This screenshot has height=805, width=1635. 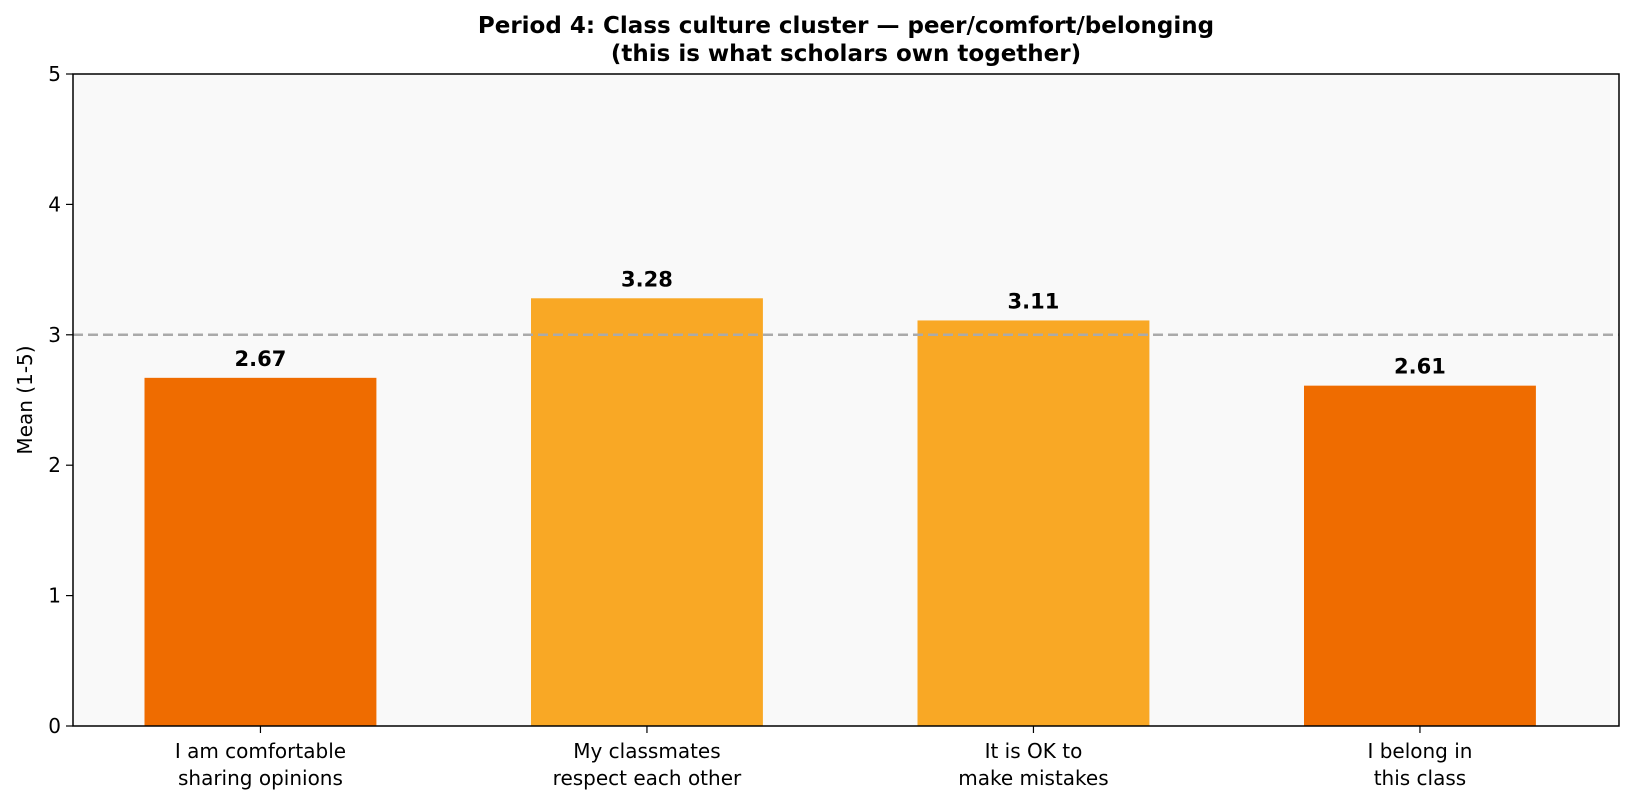 I want to click on y-tick-label: 0, so click(x=54, y=726).